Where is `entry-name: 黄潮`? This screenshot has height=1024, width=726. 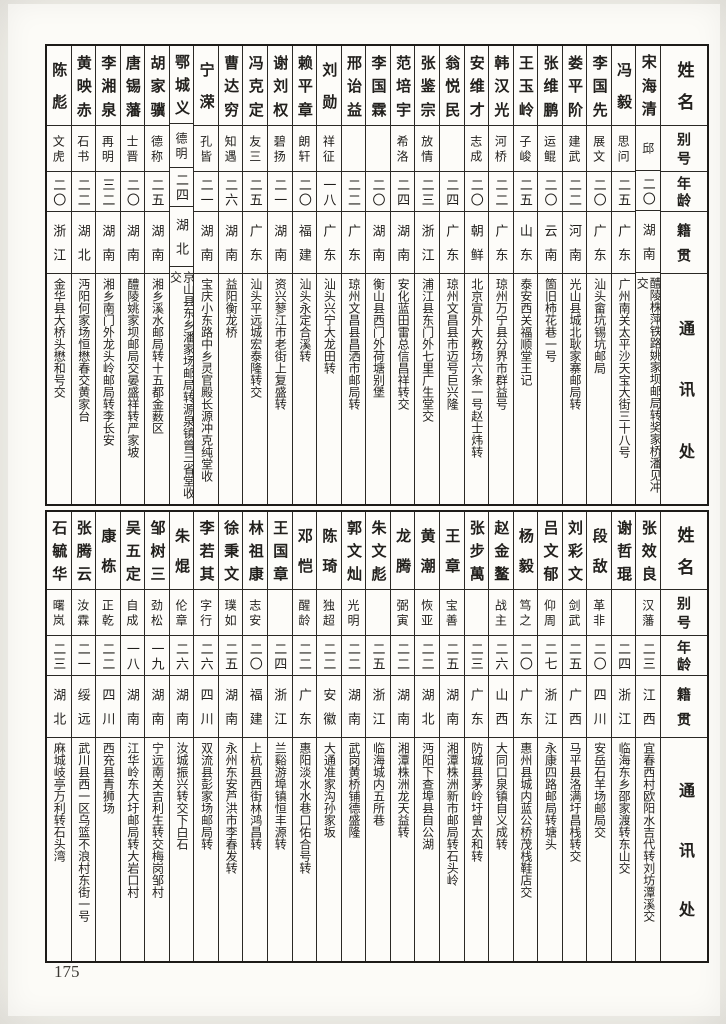 entry-name: 黄潮 is located at coordinates (427, 551).